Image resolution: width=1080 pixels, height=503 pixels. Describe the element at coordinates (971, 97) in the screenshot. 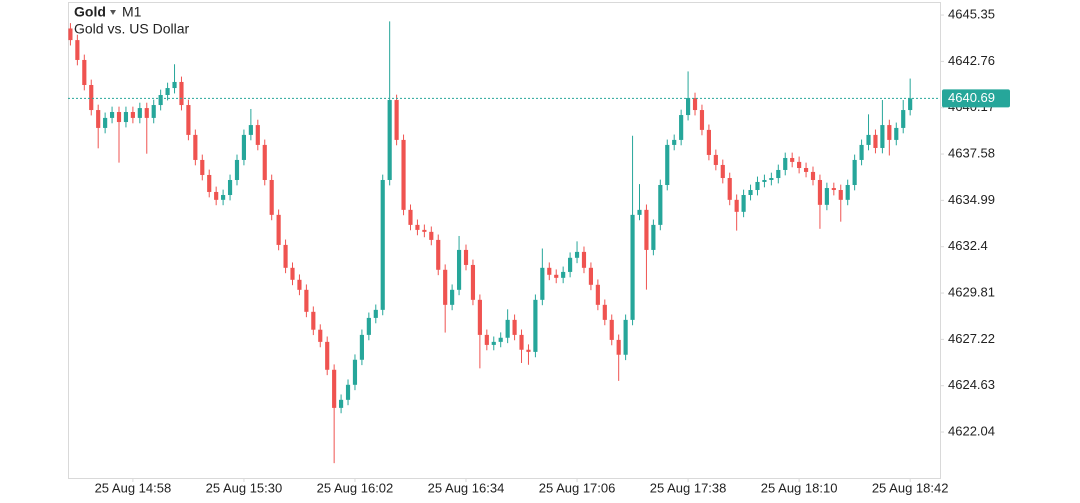

I see `last-price-label: 4640.69` at that location.